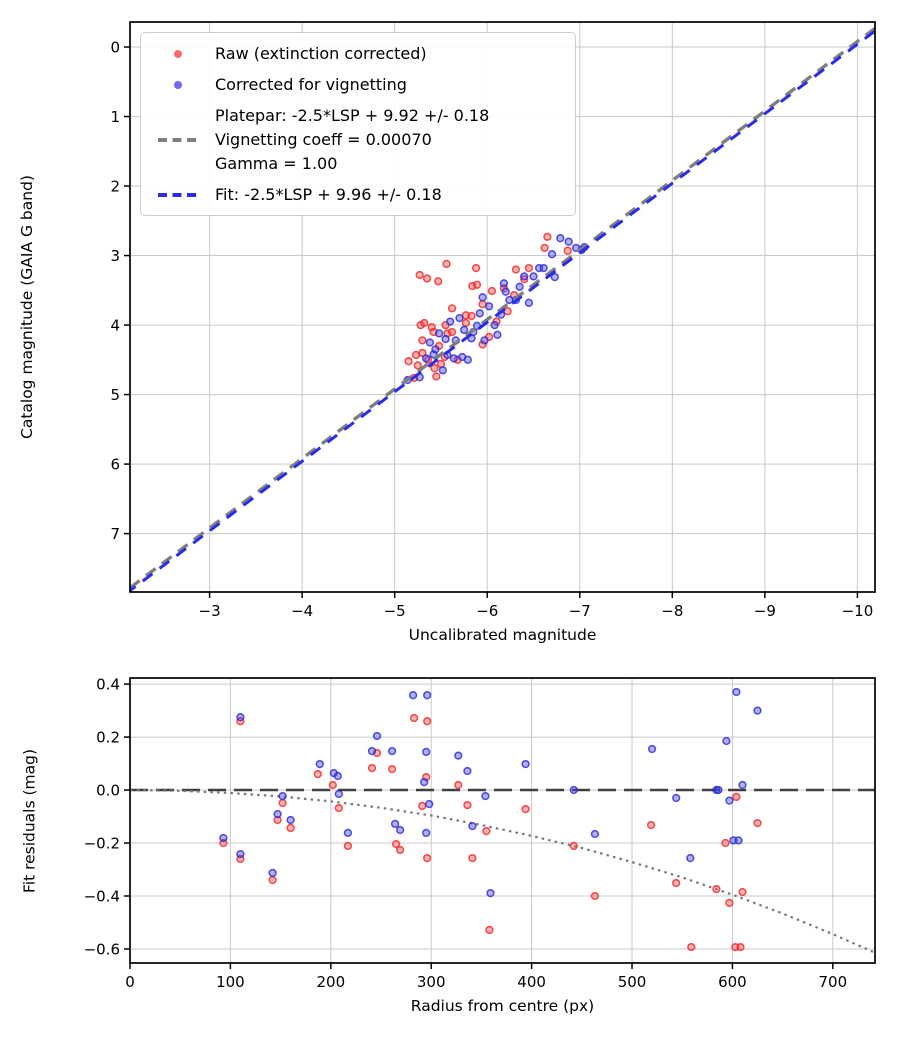  I want to click on x-tick-label: −9, so click(765, 611).